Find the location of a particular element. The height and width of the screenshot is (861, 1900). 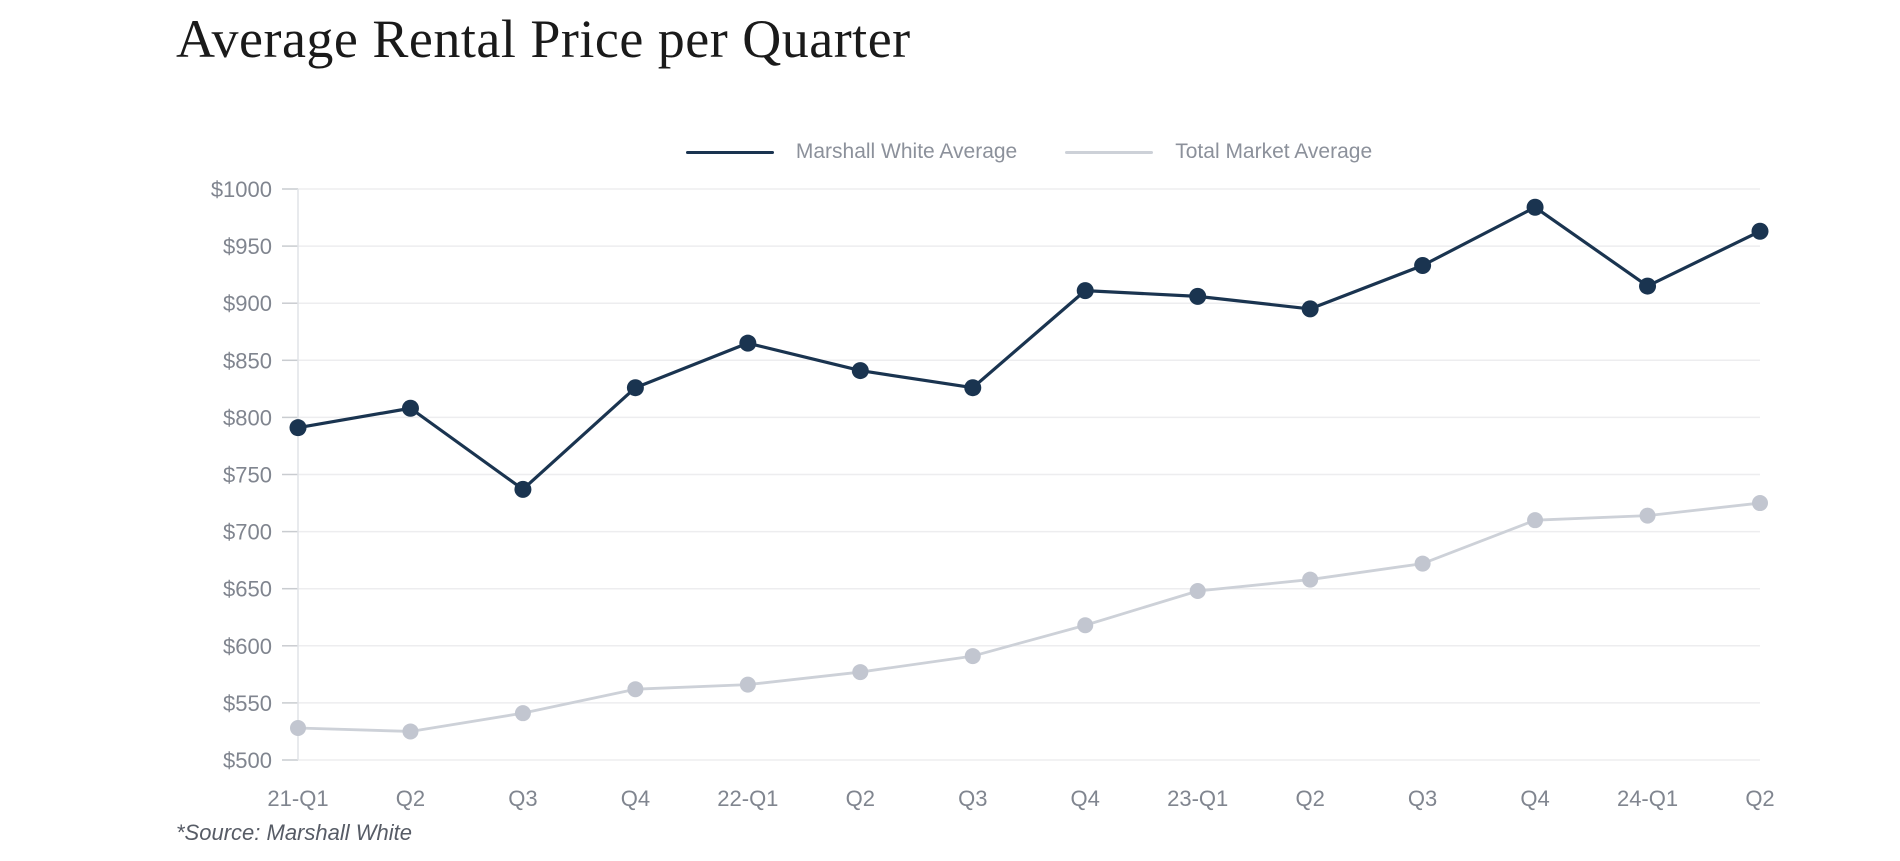

x-tick-label: 23-Q1 is located at coordinates (1197, 798).